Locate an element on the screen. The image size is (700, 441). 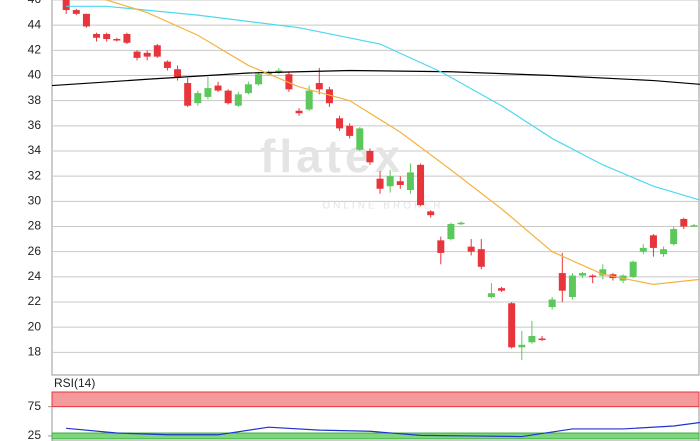
y-tick-label: 38 is located at coordinates (35, 100).